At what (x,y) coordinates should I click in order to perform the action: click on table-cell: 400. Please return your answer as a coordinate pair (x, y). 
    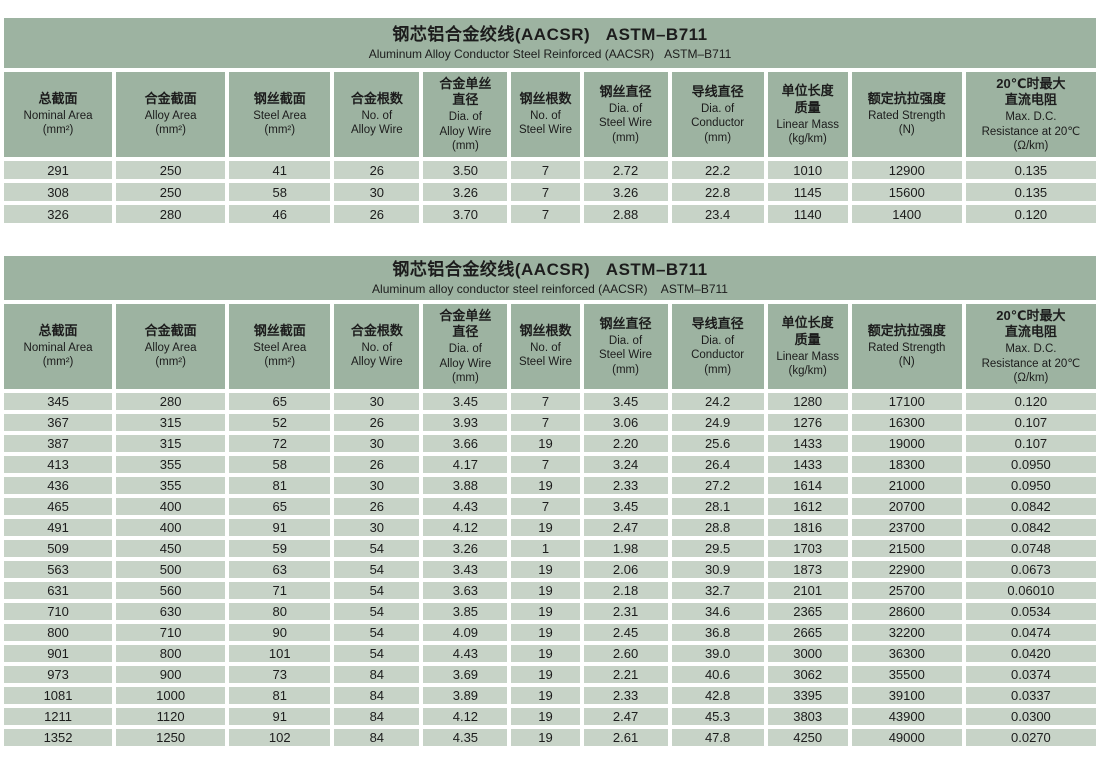
    Looking at the image, I should click on (171, 527).